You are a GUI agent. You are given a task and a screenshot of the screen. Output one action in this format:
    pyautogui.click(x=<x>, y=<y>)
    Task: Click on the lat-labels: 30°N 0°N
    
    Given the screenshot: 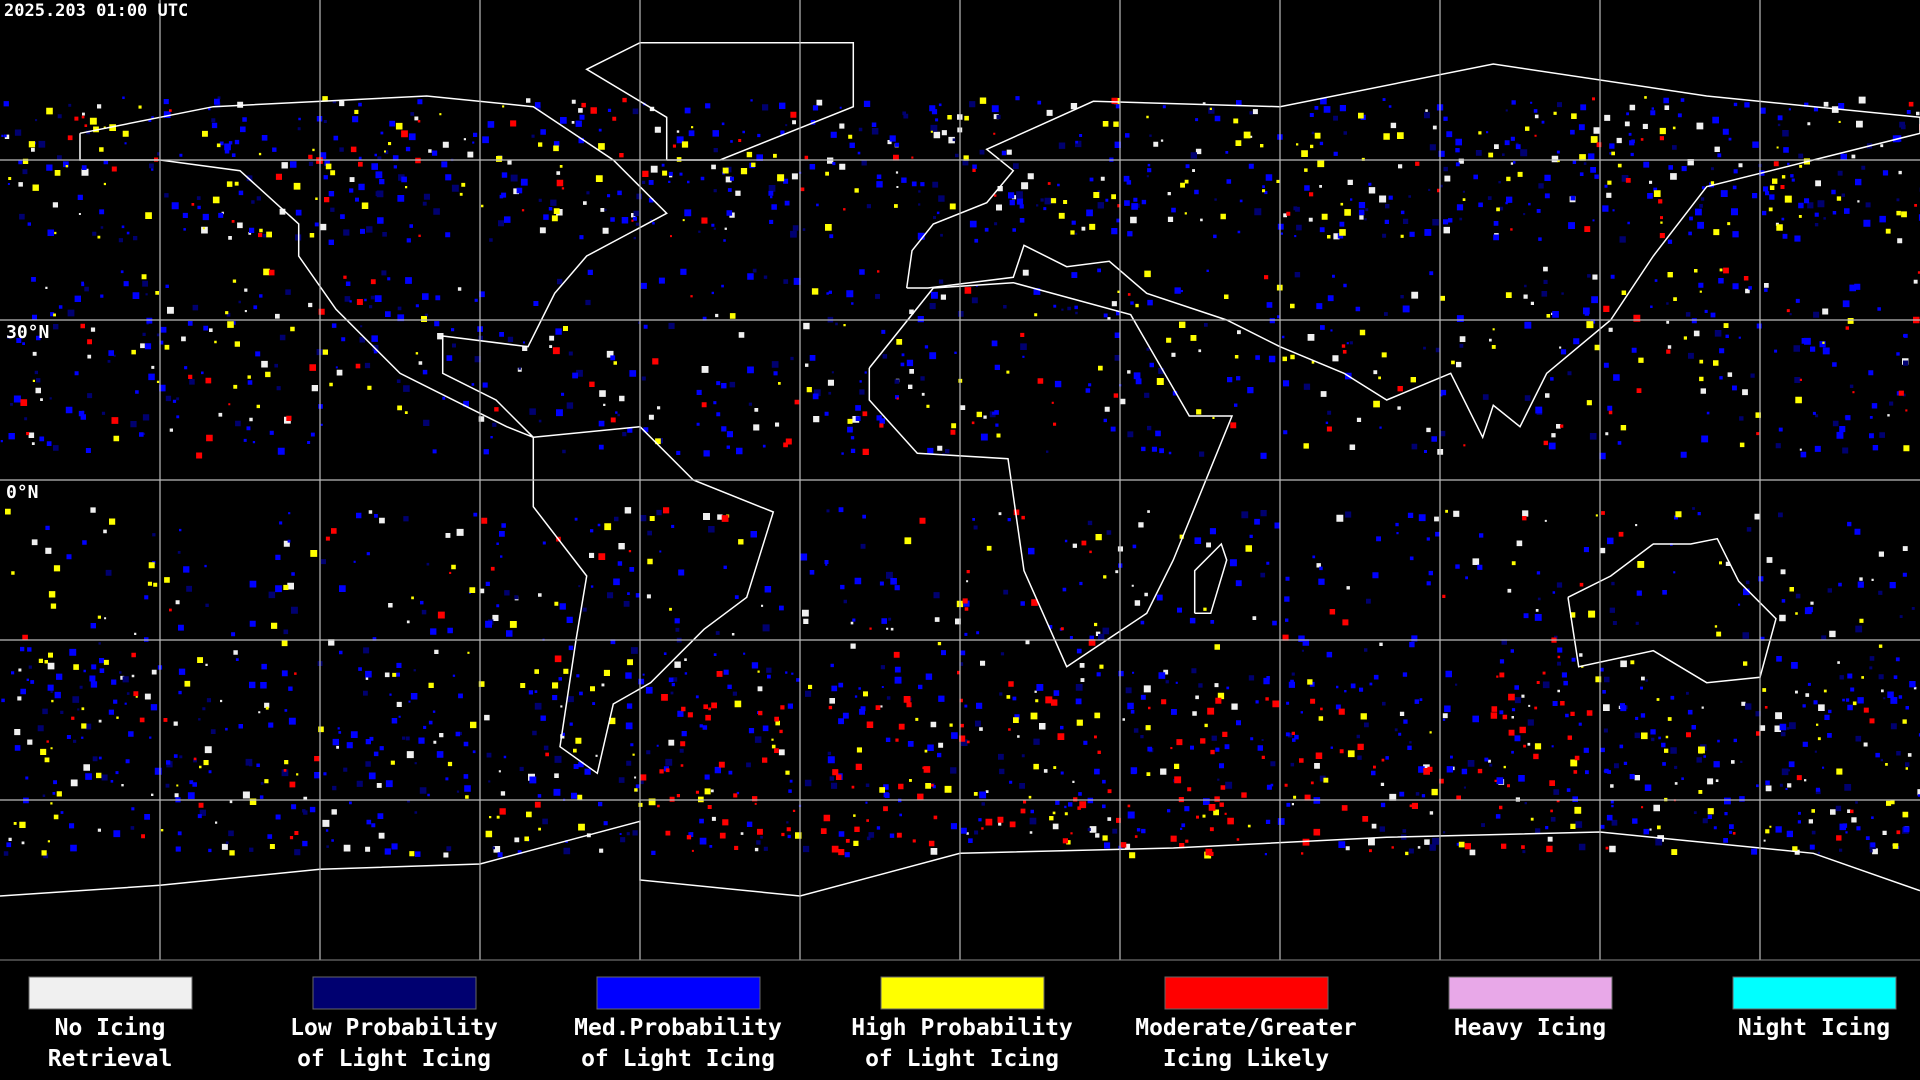 What is the action you would take?
    pyautogui.click(x=27, y=412)
    